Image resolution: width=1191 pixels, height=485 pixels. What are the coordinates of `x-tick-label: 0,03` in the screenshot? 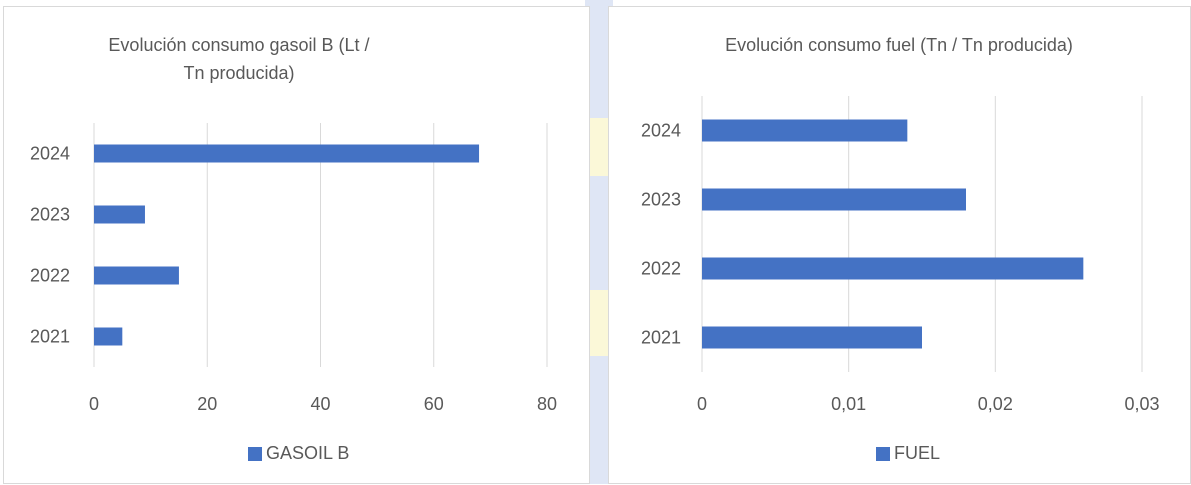 It's located at (1141, 404).